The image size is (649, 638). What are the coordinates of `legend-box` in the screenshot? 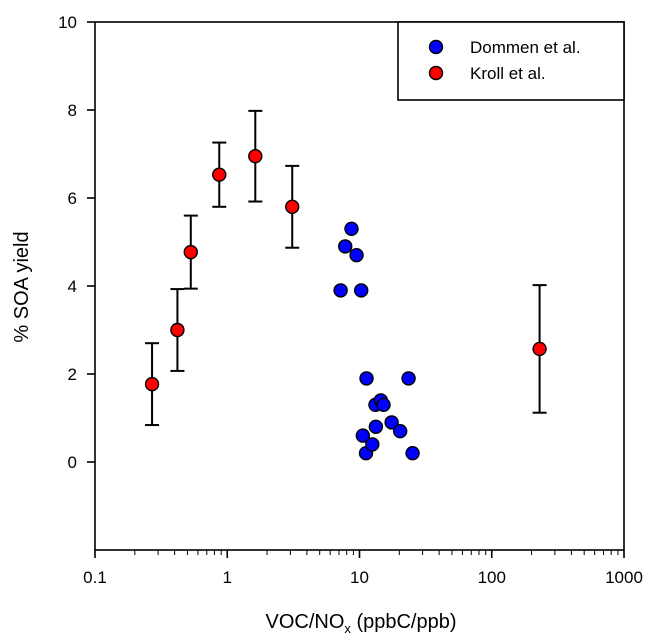 It's located at (511, 61).